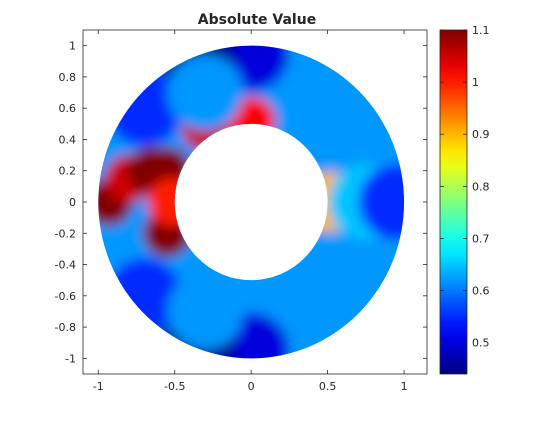  What do you see at coordinates (68, 171) in the screenshot?
I see `y-tick-label: 0.2` at bounding box center [68, 171].